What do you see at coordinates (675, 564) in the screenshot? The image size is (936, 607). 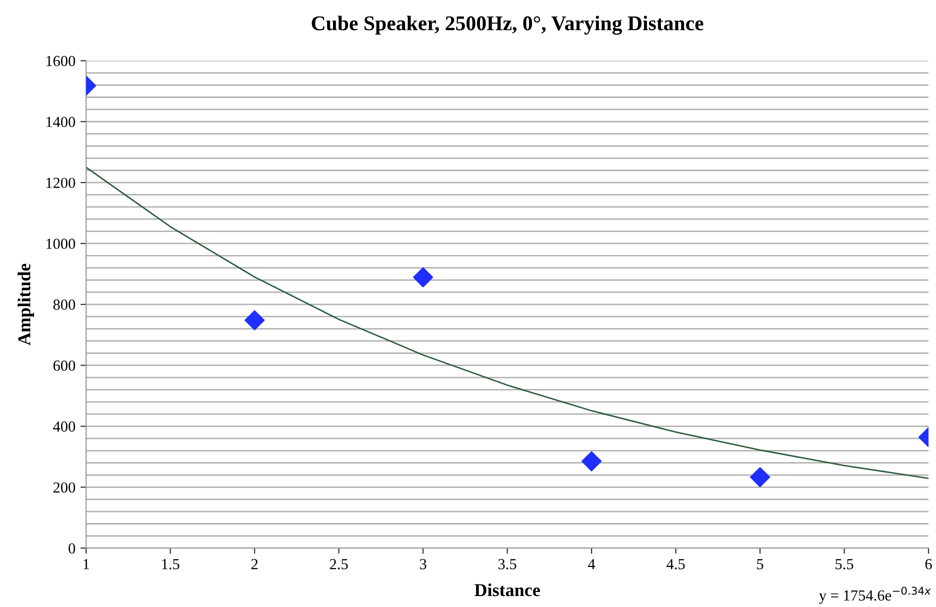 I see `x-tick-label: 4.5` at bounding box center [675, 564].